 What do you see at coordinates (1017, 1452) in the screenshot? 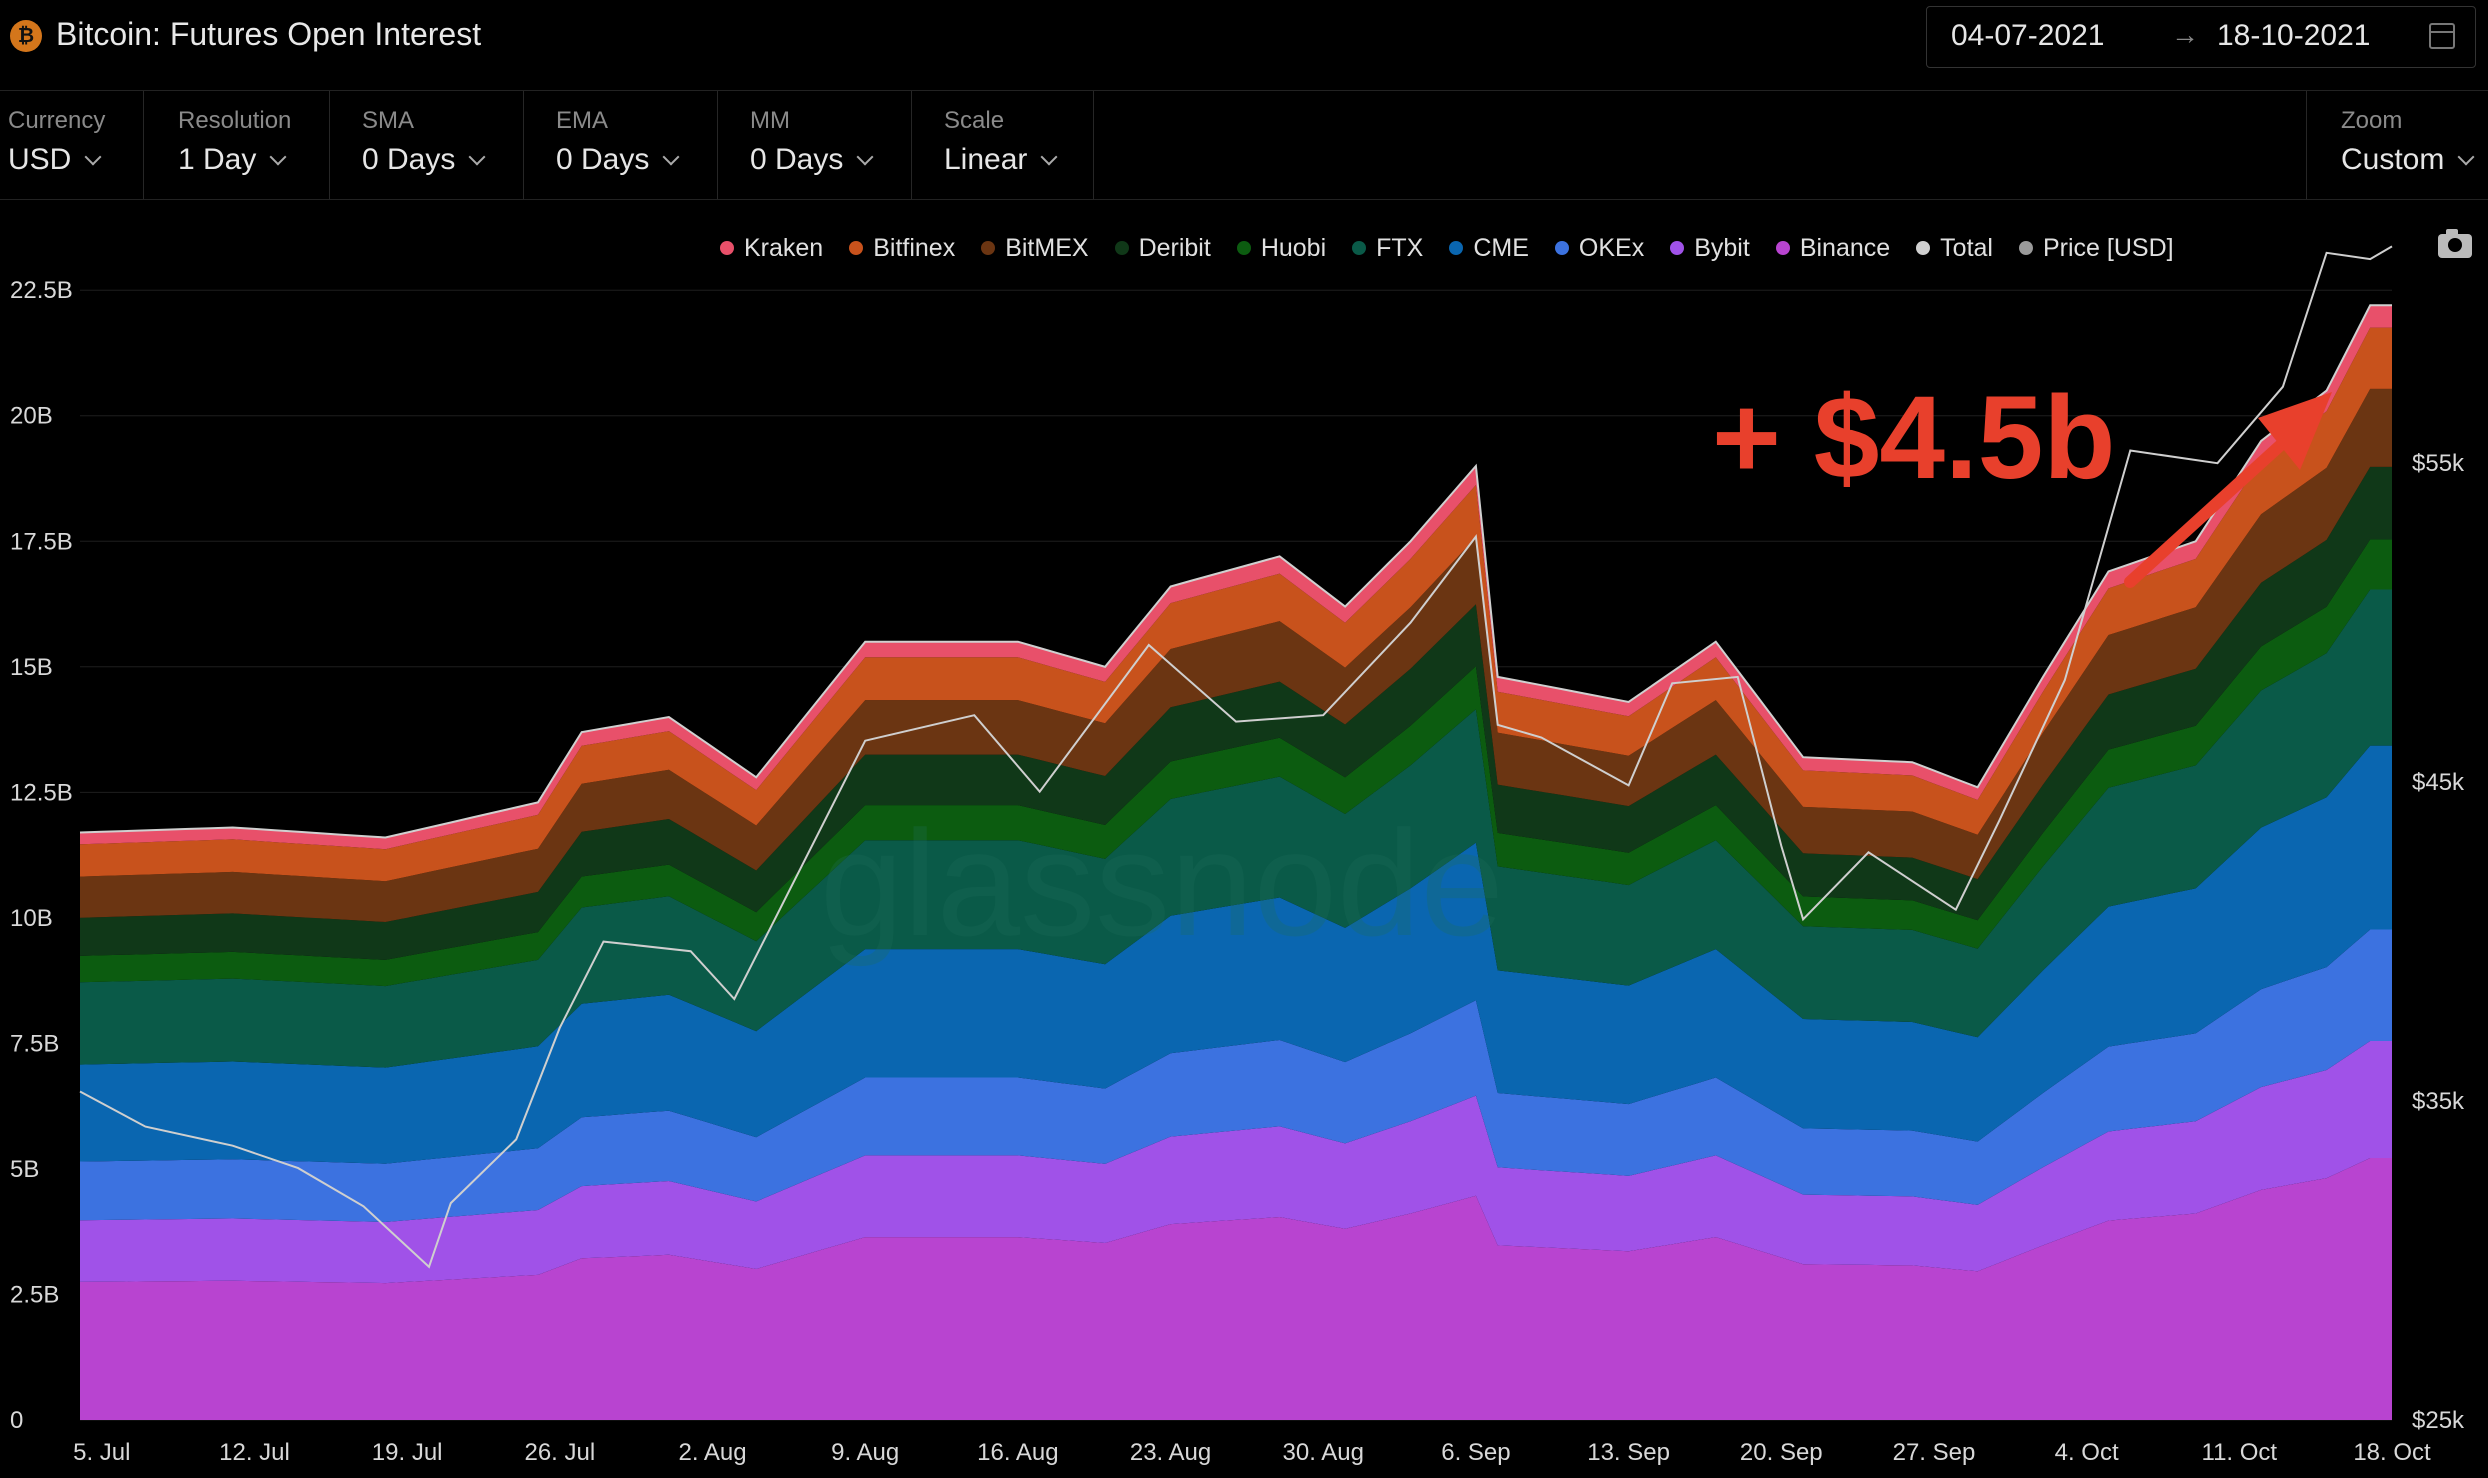
I see `x-tick-label: 16. Aug` at bounding box center [1017, 1452].